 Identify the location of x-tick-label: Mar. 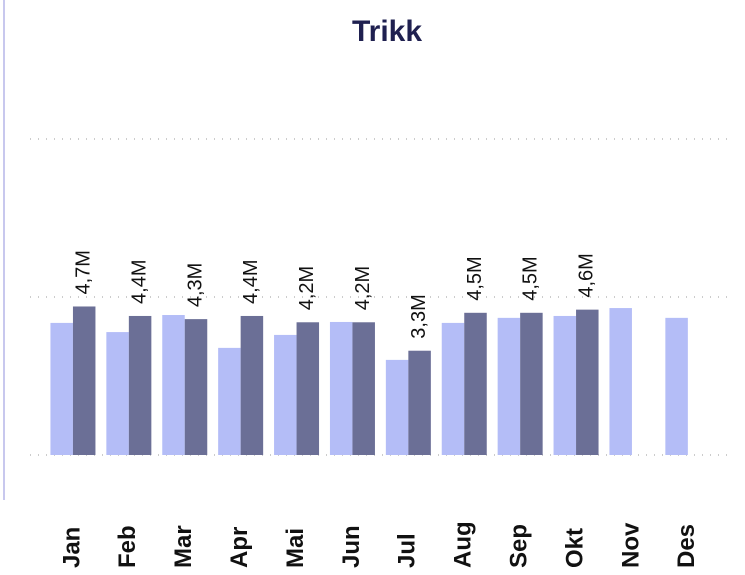
(183, 546).